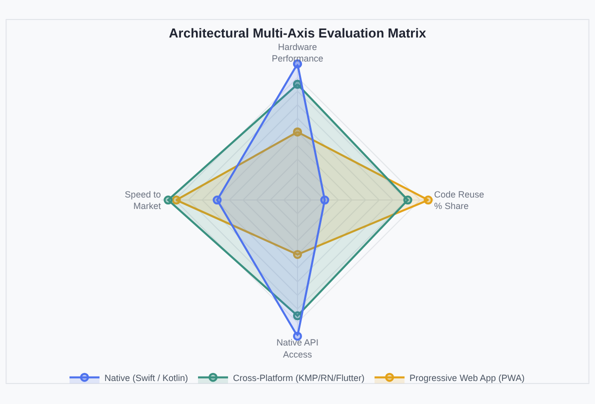  I want to click on legend-label: Progressive Web App (PWA), so click(467, 377).